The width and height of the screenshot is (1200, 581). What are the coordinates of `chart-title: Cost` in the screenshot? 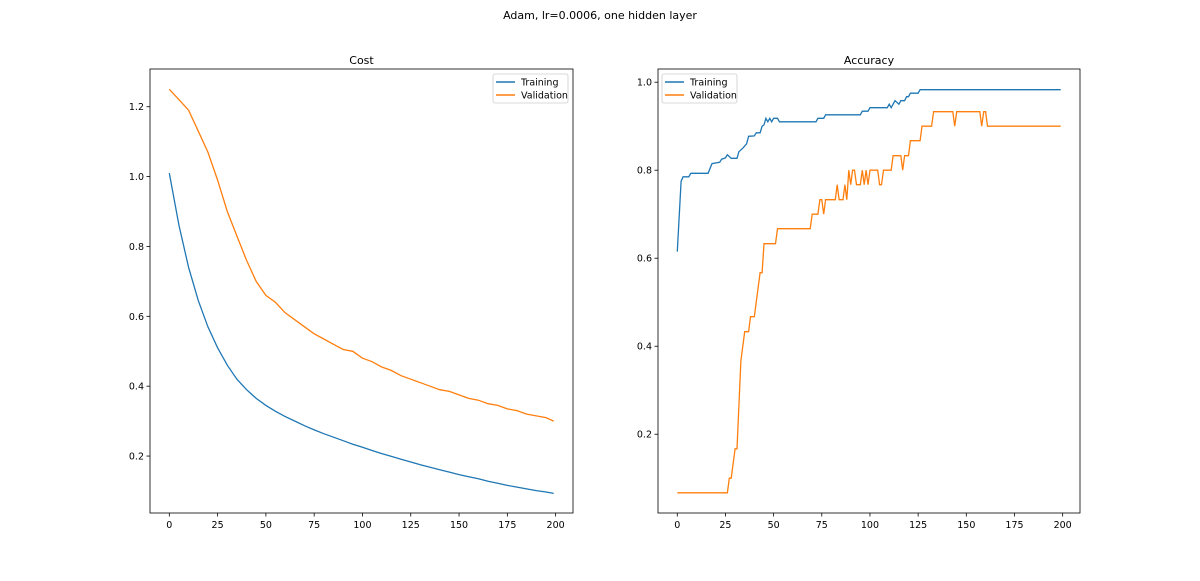 It's located at (361, 60).